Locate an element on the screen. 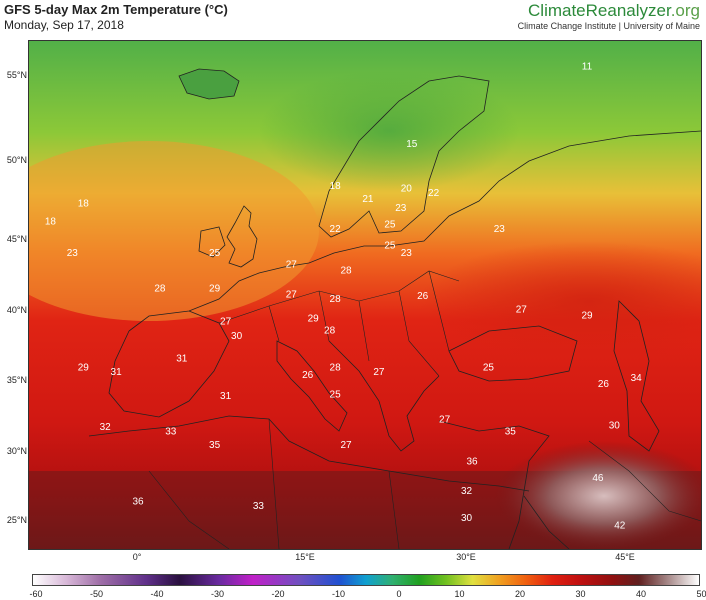 Image resolution: width=706 pixels, height=600 pixels. caspian-sea is located at coordinates (636, 376).